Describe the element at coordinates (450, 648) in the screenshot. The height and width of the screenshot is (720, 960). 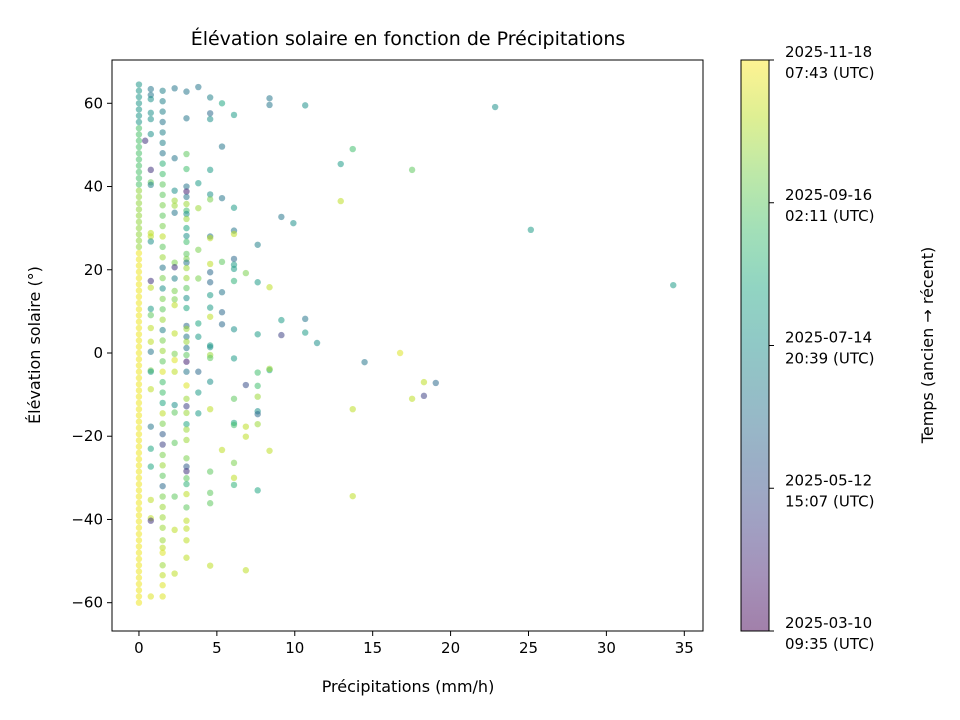
I see `x-tick-label: 20` at that location.